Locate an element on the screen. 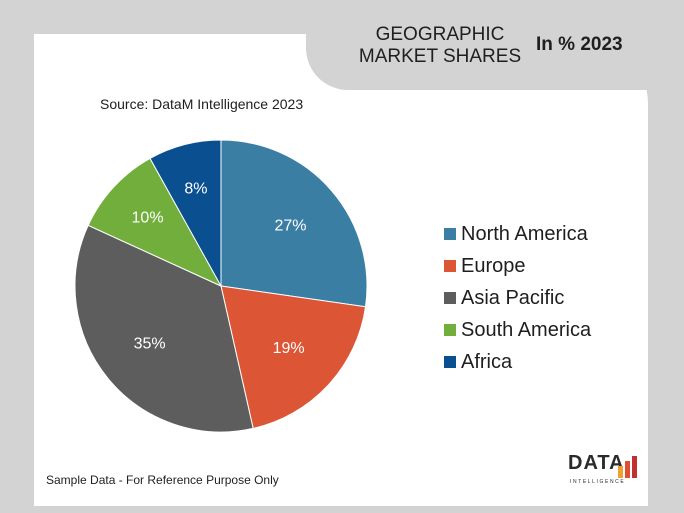 Image resolution: width=684 pixels, height=513 pixels. legend-label: North America is located at coordinates (524, 233).